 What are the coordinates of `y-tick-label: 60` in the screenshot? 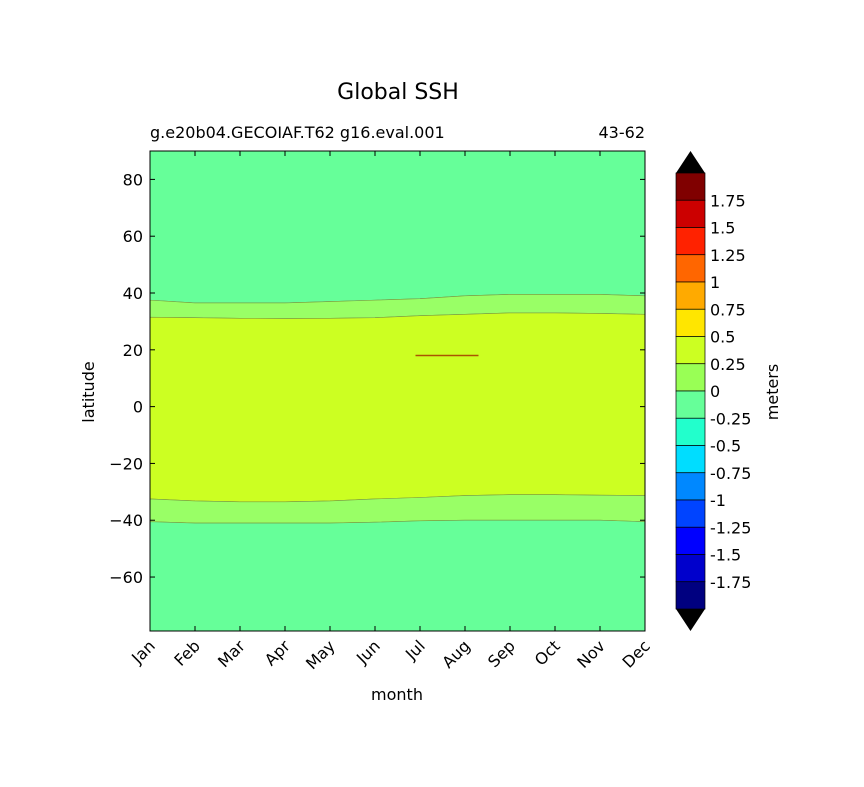 It's located at (133, 236).